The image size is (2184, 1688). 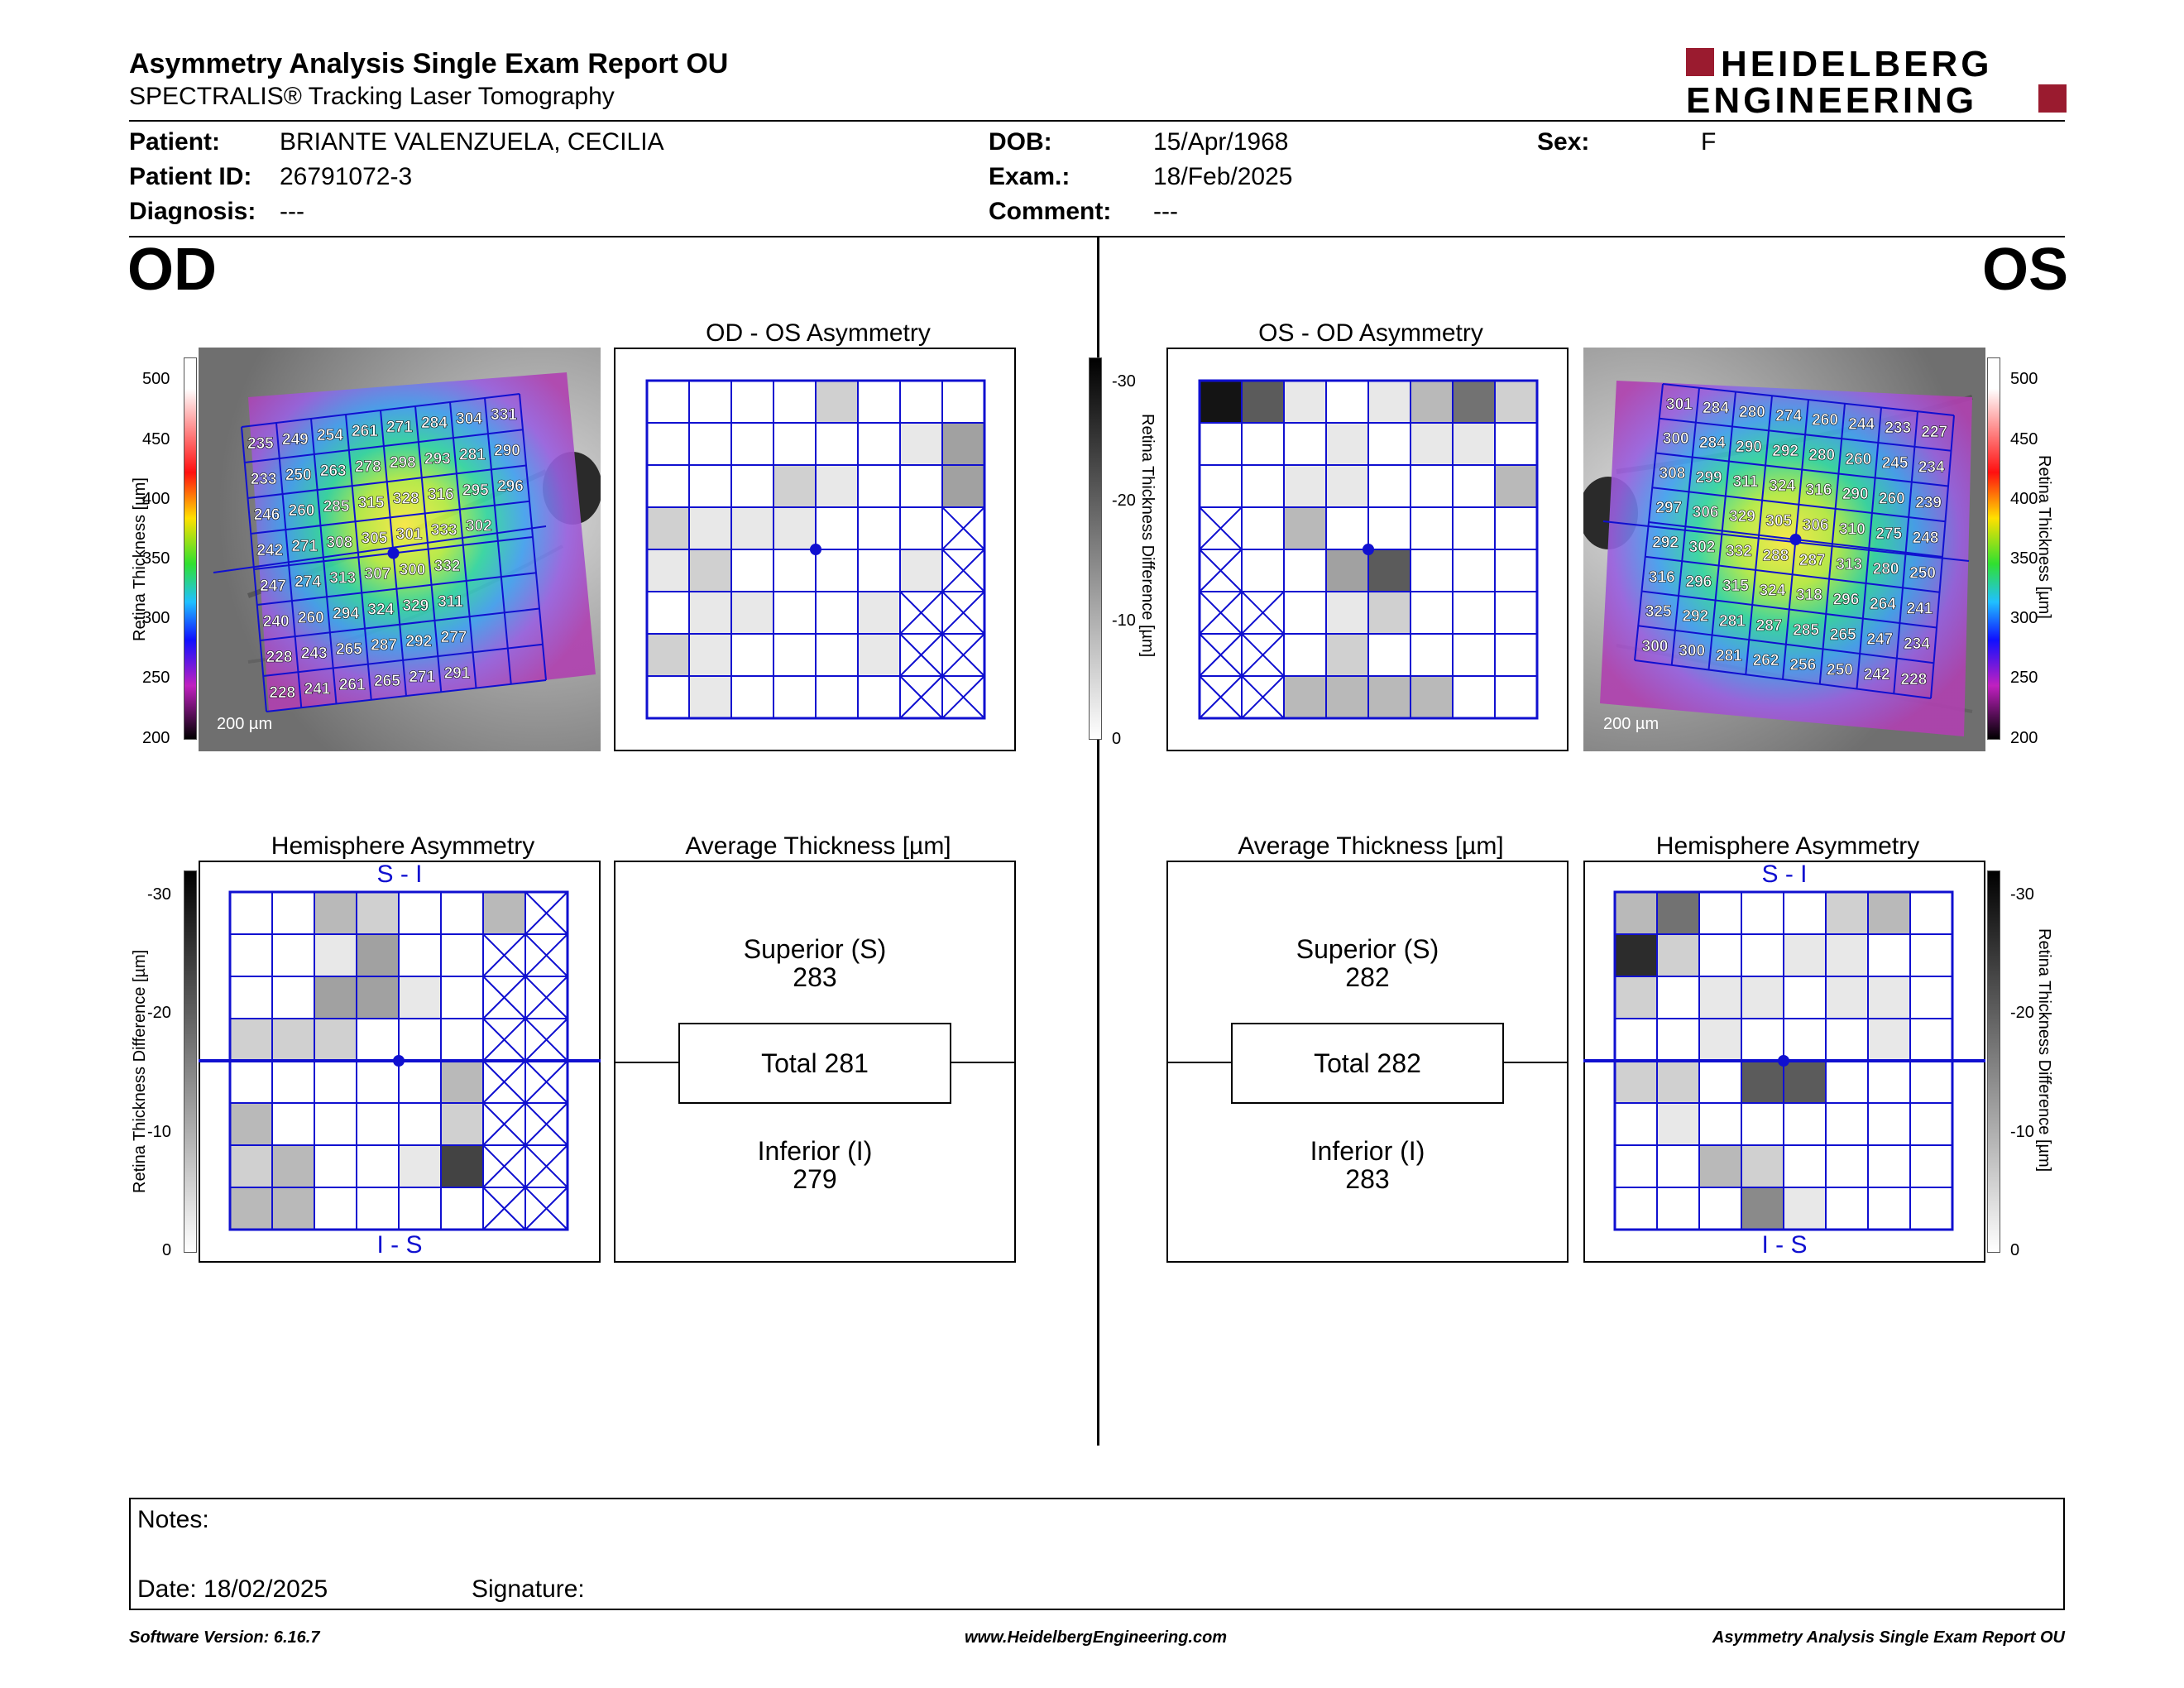 I want to click on os-thickness-value: 301, so click(x=1679, y=404).